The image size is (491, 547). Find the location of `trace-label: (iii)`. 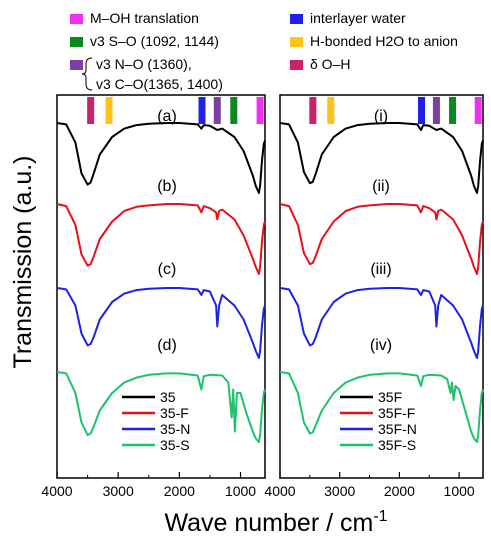

trace-label: (iii) is located at coordinates (380, 269).